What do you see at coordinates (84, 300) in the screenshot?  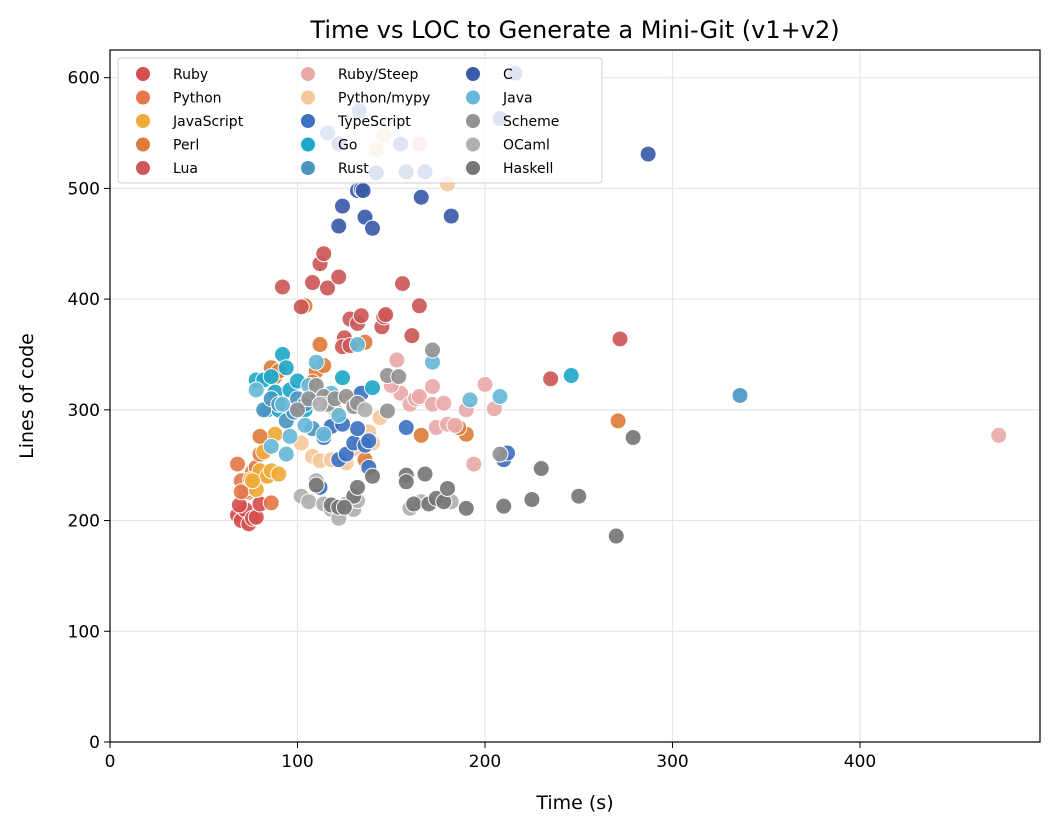 I see `y-tick-label: 400` at bounding box center [84, 300].